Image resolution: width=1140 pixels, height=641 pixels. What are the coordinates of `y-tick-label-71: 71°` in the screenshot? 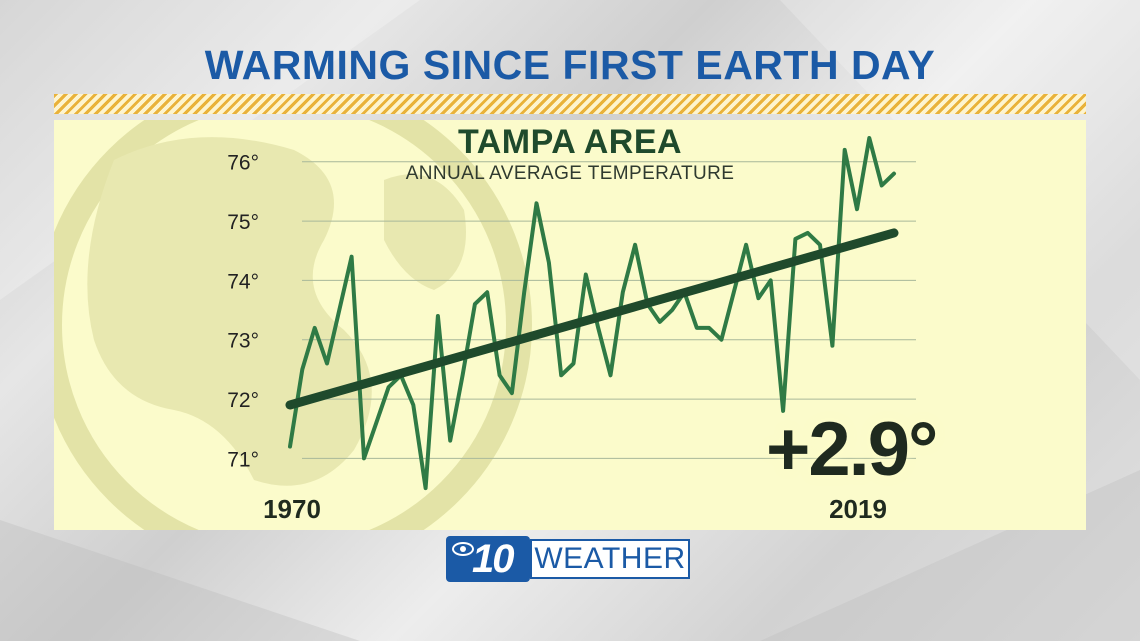 It's located at (243, 459).